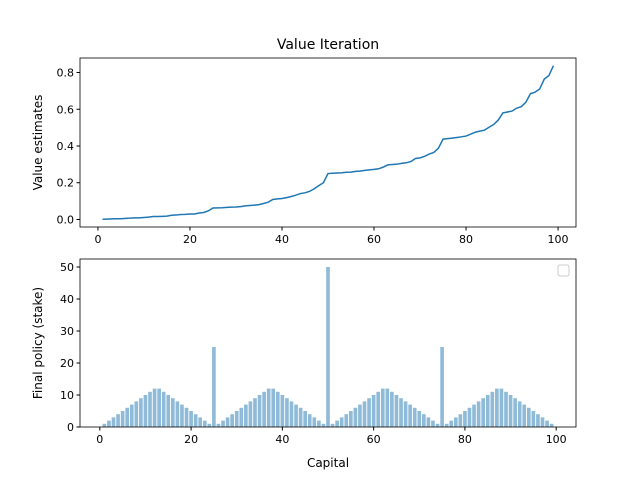 The image size is (640, 480). Describe the element at coordinates (67, 267) in the screenshot. I see `y-tick-label: 50` at that location.